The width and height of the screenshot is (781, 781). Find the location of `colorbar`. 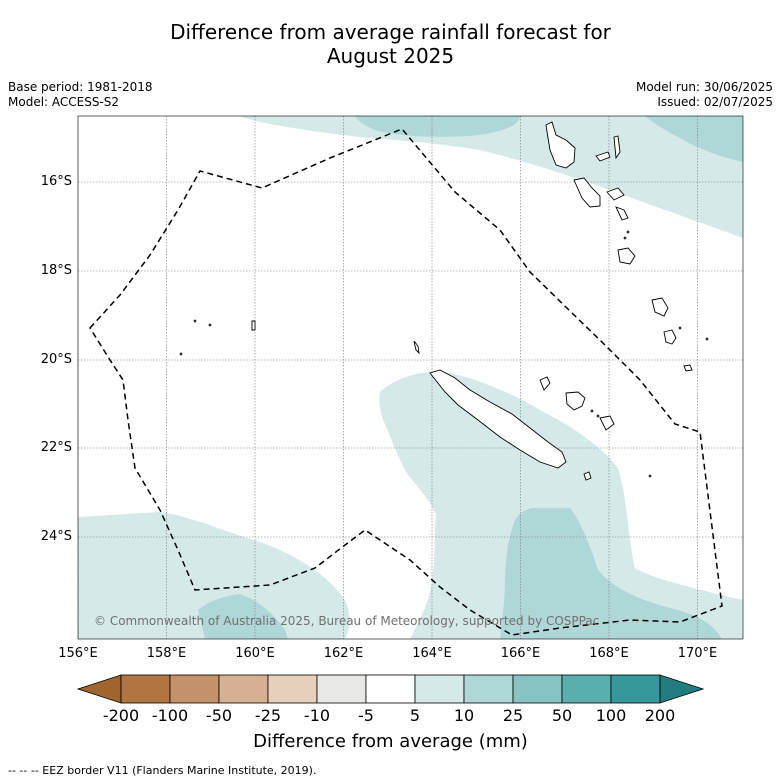

colorbar is located at coordinates (390, 689).